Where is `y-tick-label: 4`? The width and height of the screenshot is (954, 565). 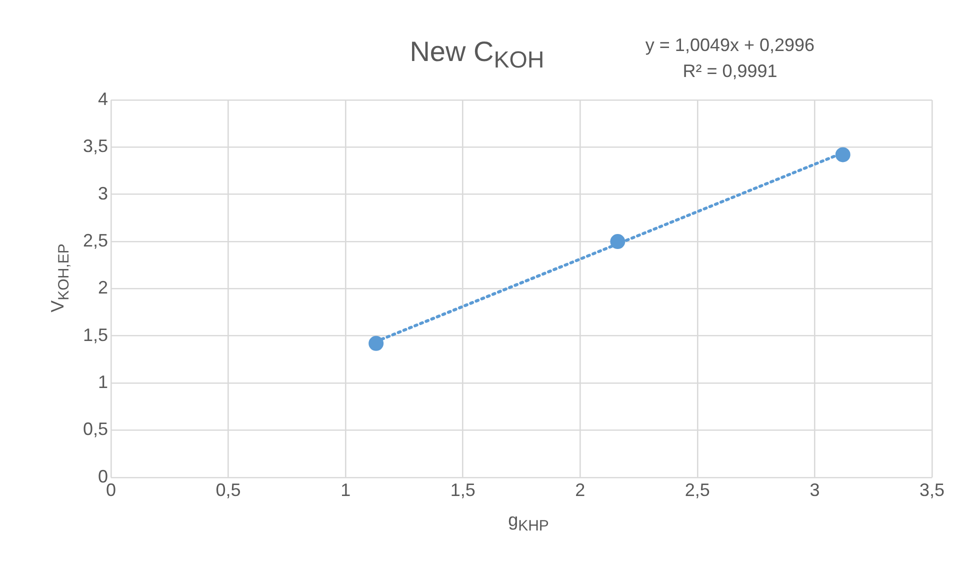
y-tick-label: 4 is located at coordinates (103, 98).